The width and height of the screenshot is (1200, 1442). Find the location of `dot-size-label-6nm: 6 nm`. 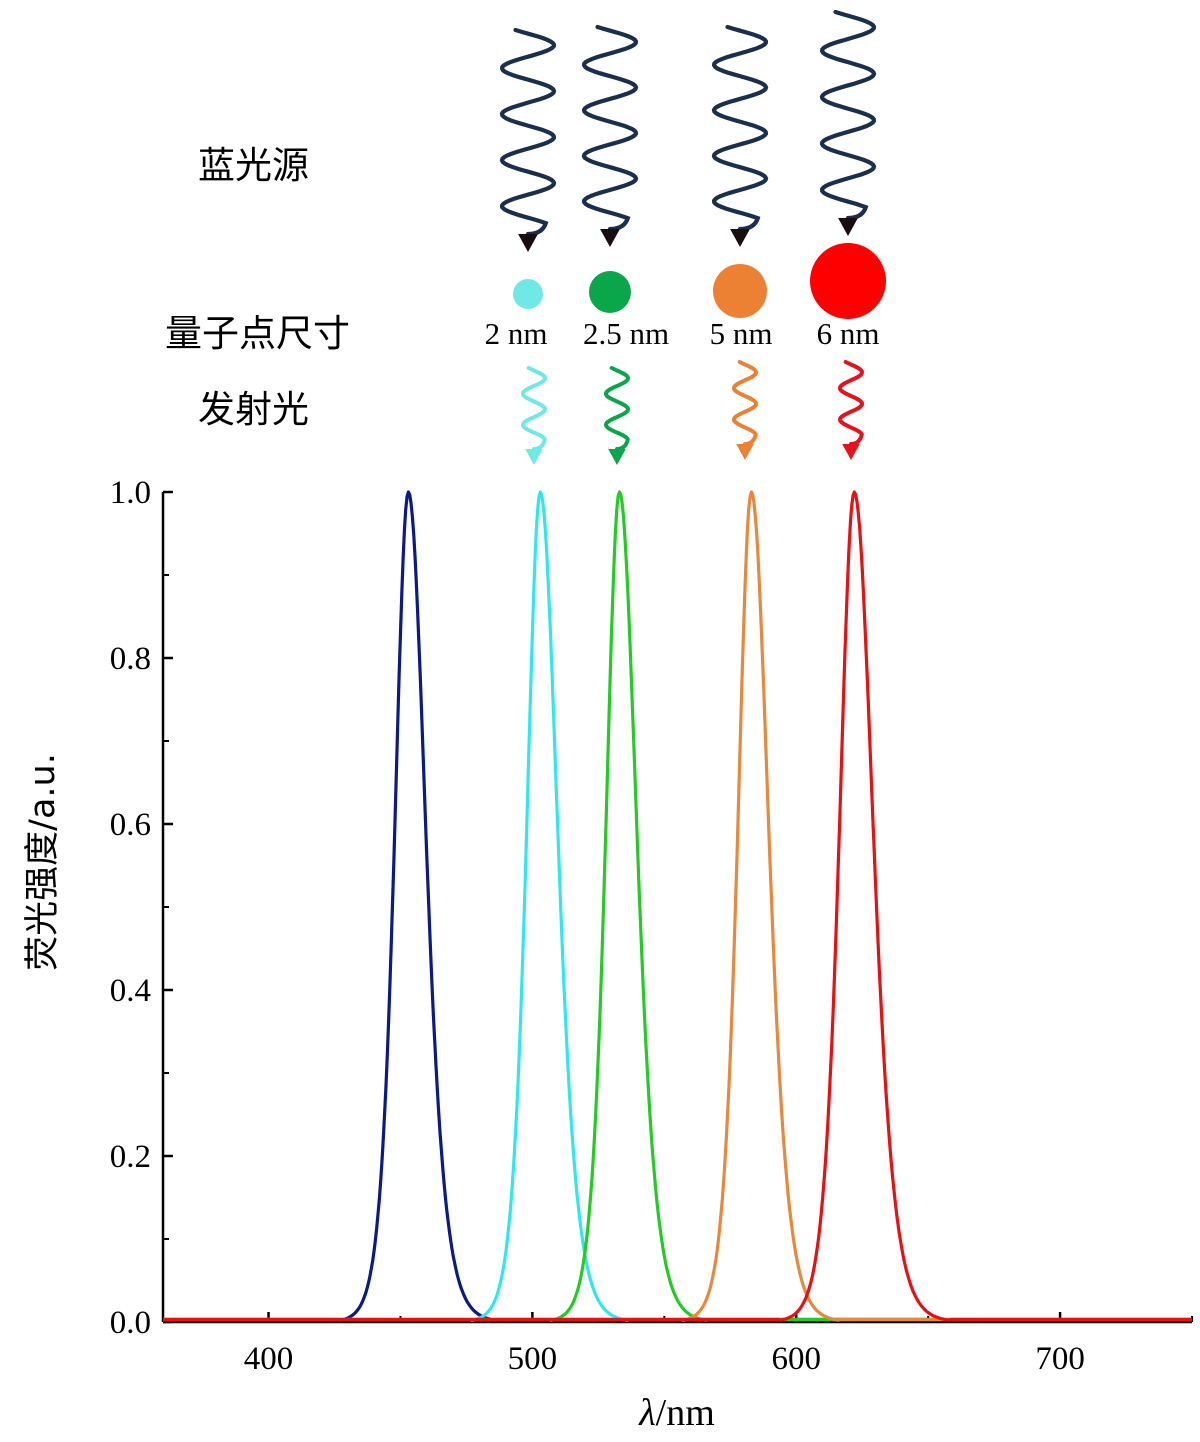

dot-size-label-6nm: 6 nm is located at coordinates (848, 333).